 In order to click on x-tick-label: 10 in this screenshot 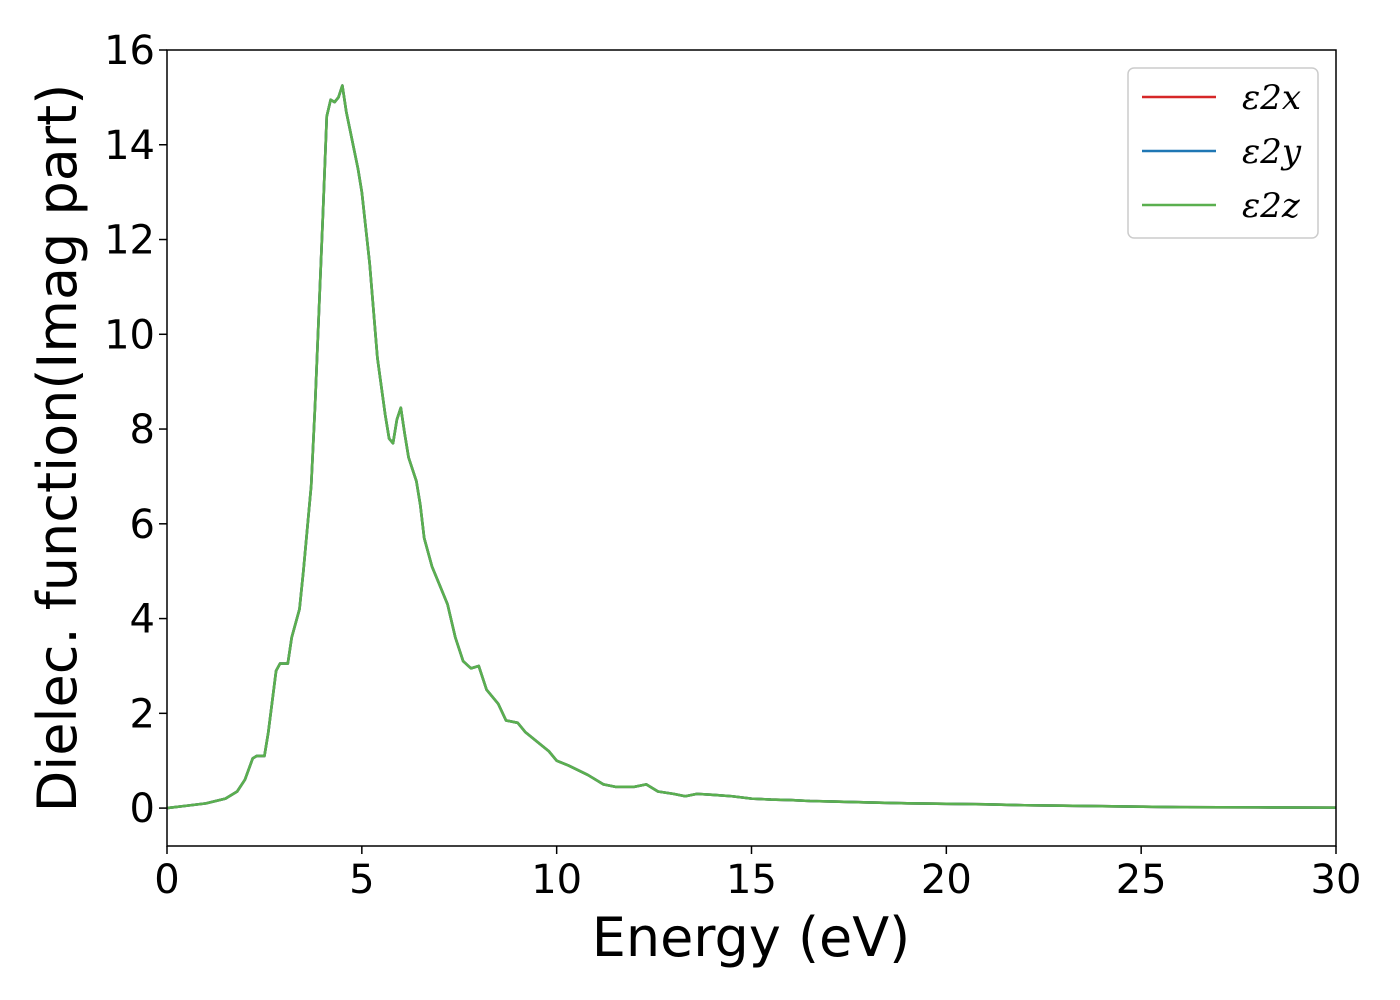, I will do `click(556, 880)`.